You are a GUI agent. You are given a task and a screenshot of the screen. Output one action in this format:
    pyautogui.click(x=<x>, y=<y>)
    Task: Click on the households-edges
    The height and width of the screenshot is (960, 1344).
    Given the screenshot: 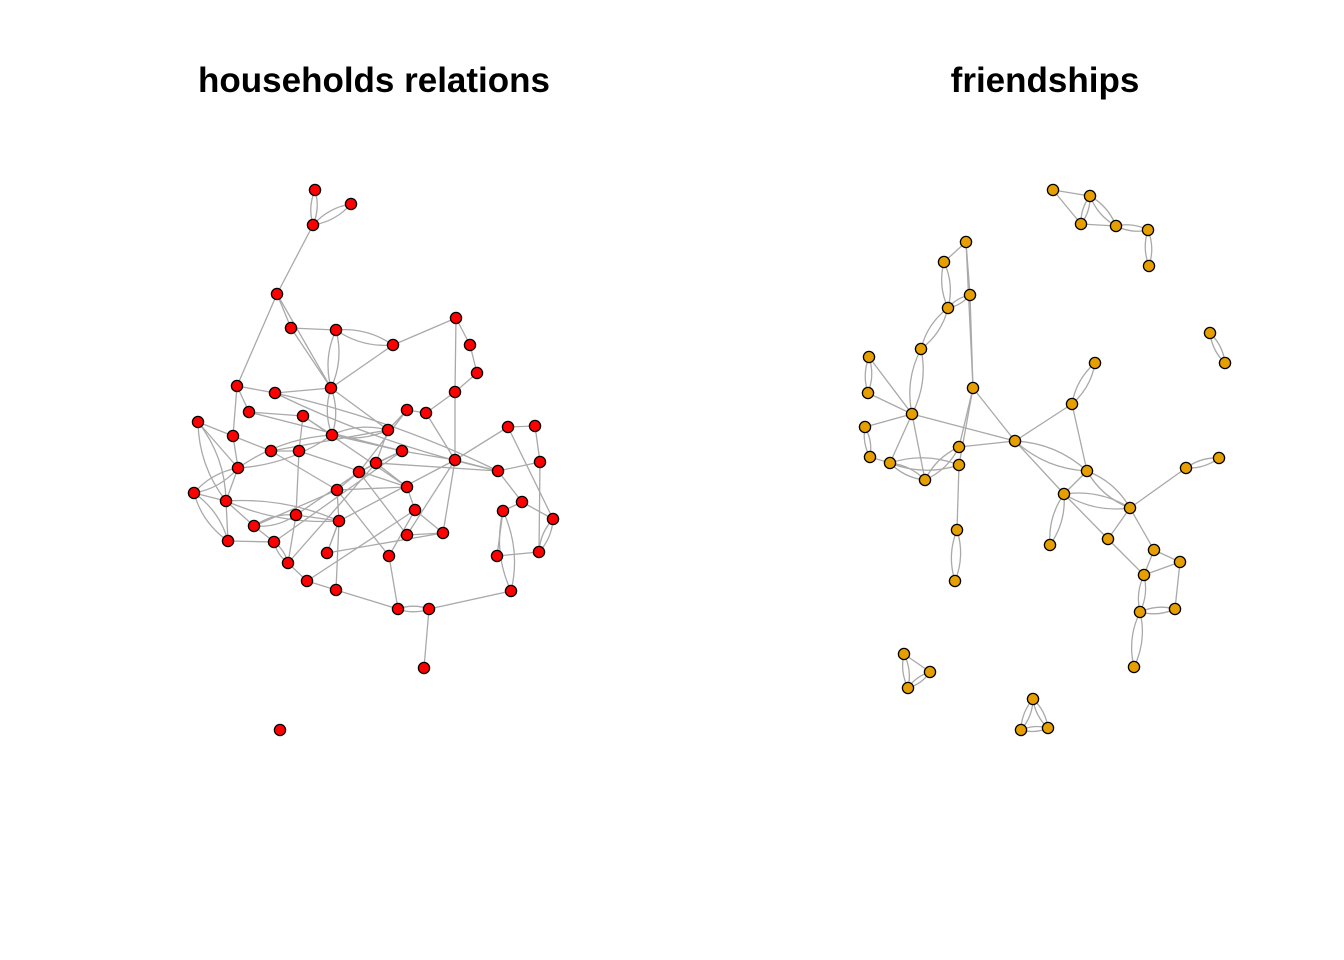 What is the action you would take?
    pyautogui.click(x=373, y=429)
    